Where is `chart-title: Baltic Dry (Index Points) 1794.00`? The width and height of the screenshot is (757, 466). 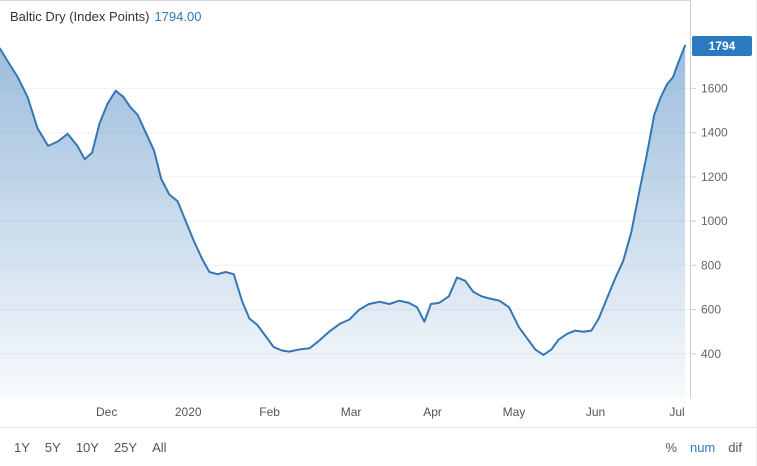 chart-title: Baltic Dry (Index Points) 1794.00 is located at coordinates (105, 16).